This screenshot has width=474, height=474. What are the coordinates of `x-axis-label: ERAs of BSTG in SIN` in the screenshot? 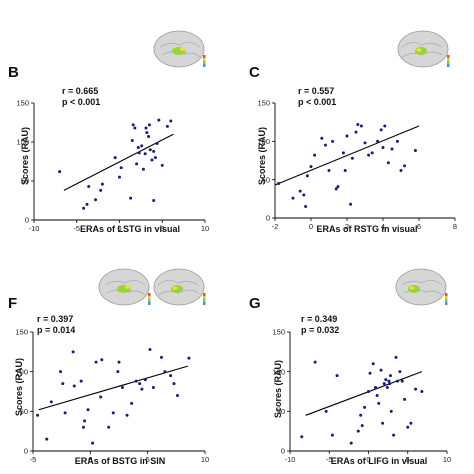 It's located at (120, 461).